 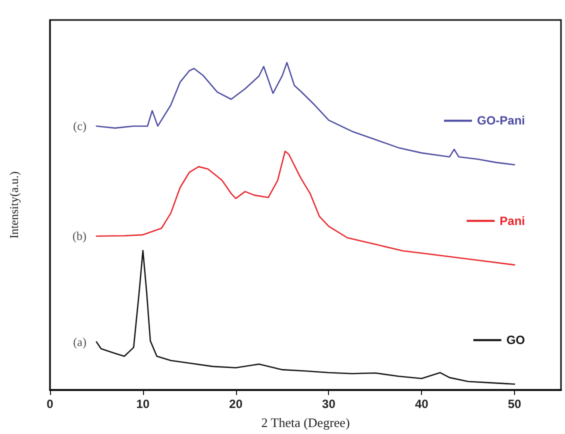 I want to click on x-tick-label: 50, so click(x=515, y=404).